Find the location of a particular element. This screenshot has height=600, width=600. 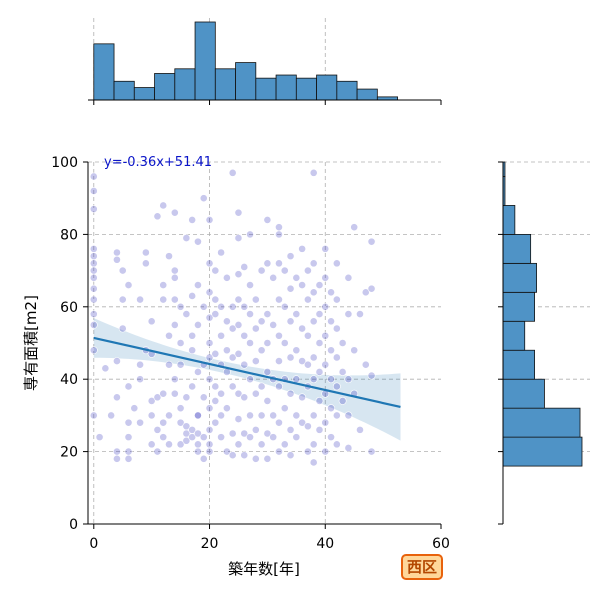

y-axis-title: 専有面積[m2] is located at coordinates (31, 343).